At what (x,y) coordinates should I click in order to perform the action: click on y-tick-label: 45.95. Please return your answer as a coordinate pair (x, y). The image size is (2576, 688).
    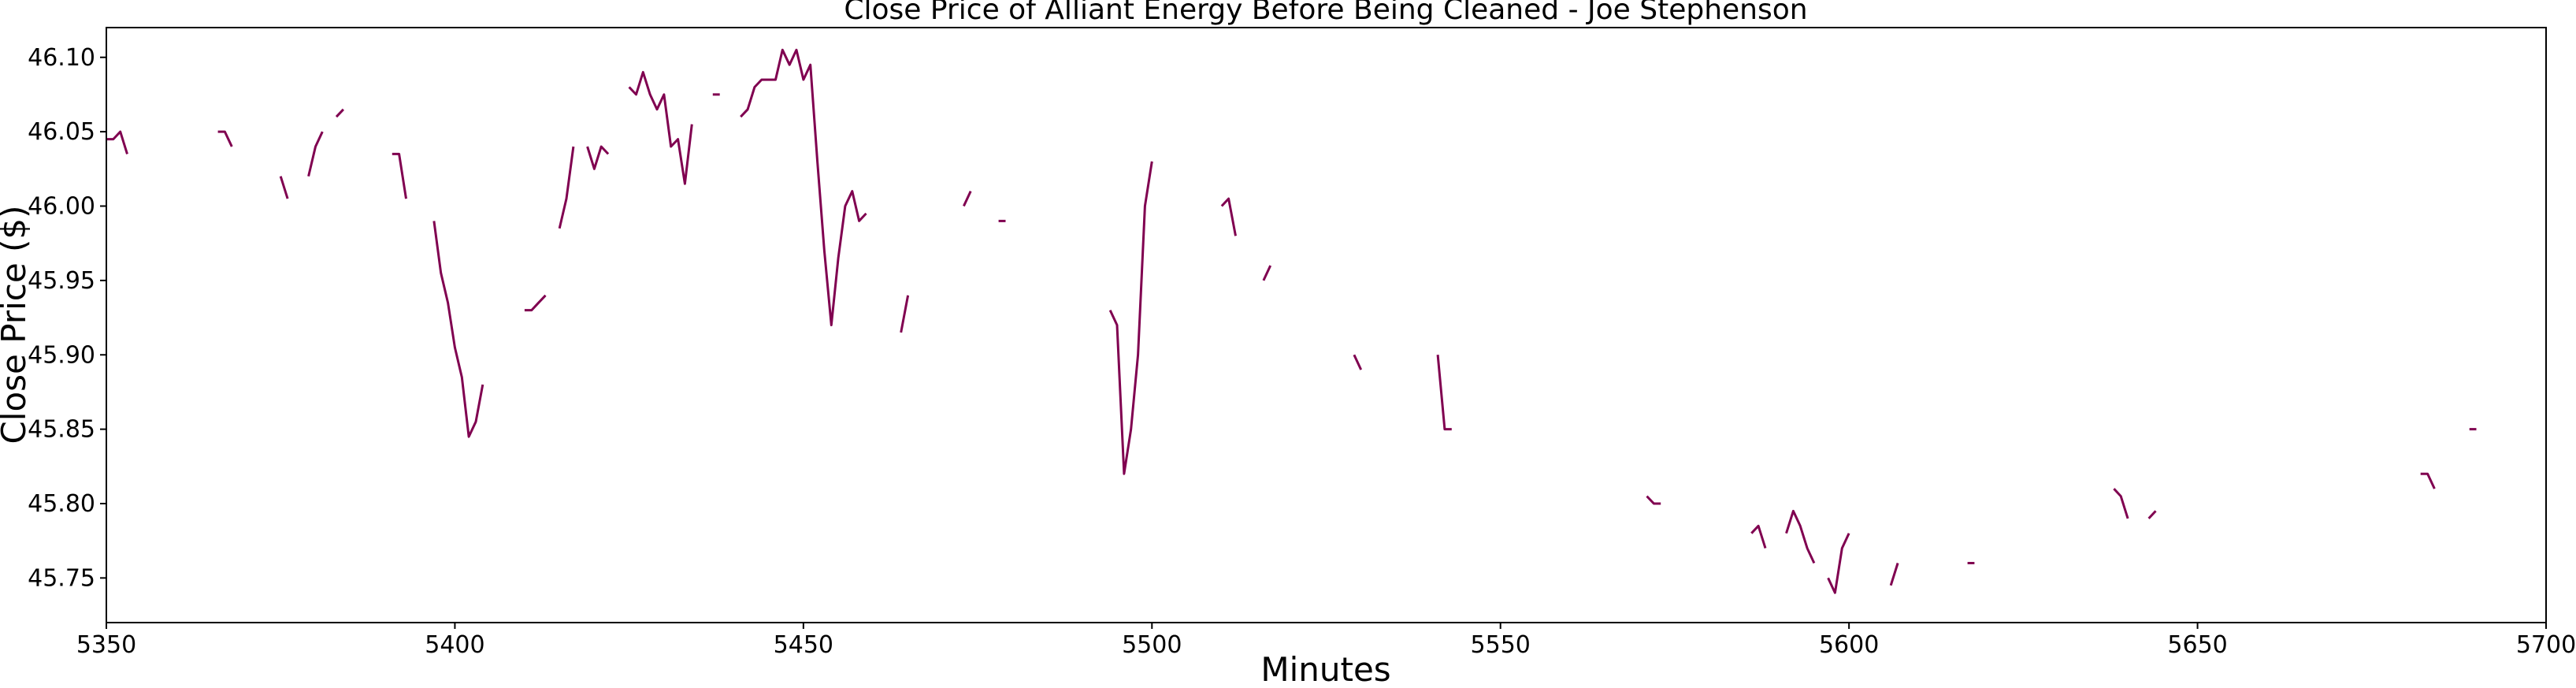
    Looking at the image, I should click on (61, 281).